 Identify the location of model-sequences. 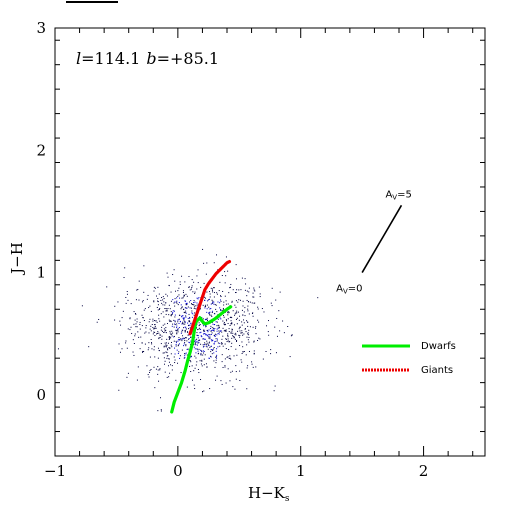
(201, 336).